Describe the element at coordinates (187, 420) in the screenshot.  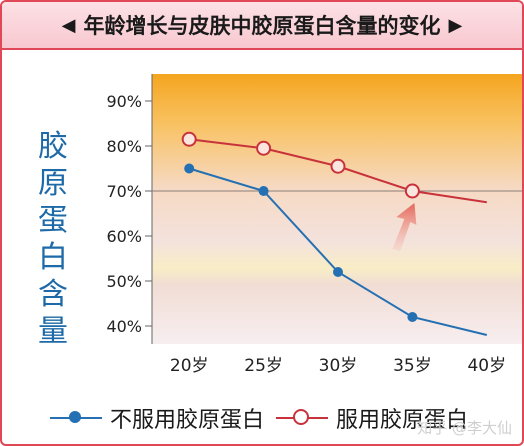
I see `legend-label-not-taken: 不服用胶原蛋白` at that location.